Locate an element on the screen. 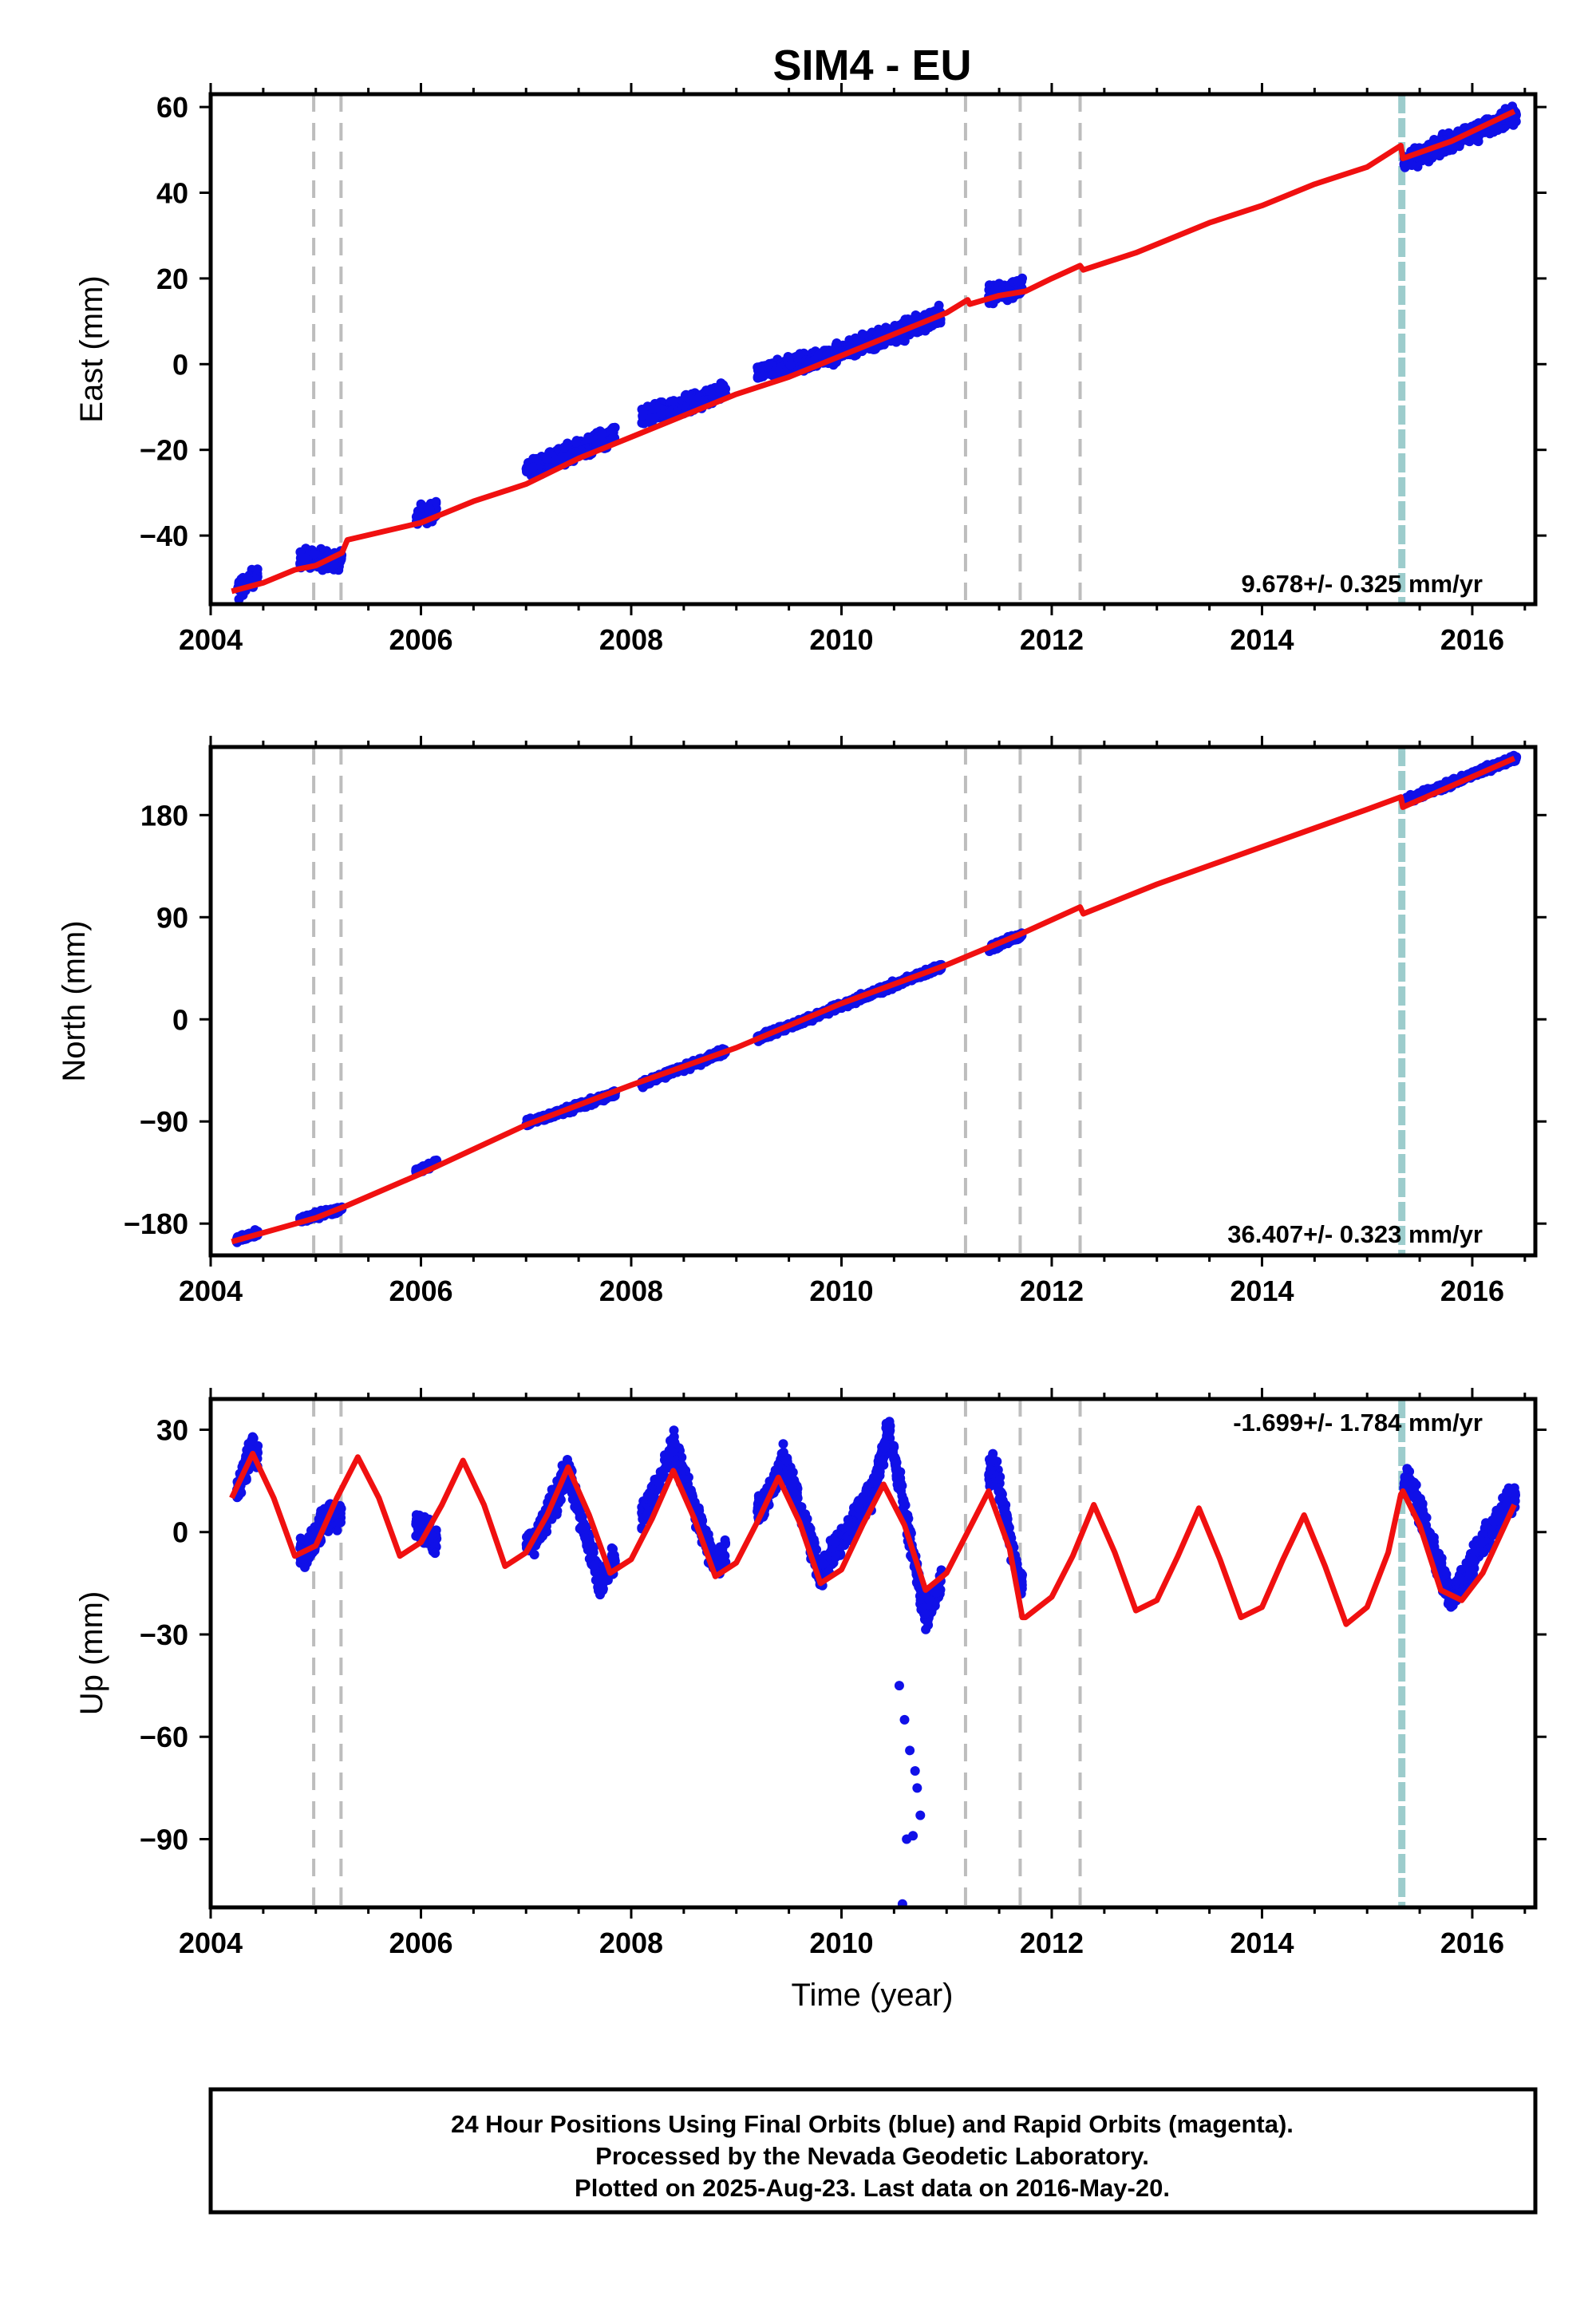 Image resolution: width=1596 pixels, height=2316 pixels. y-tick-label: −180 is located at coordinates (156, 1223).